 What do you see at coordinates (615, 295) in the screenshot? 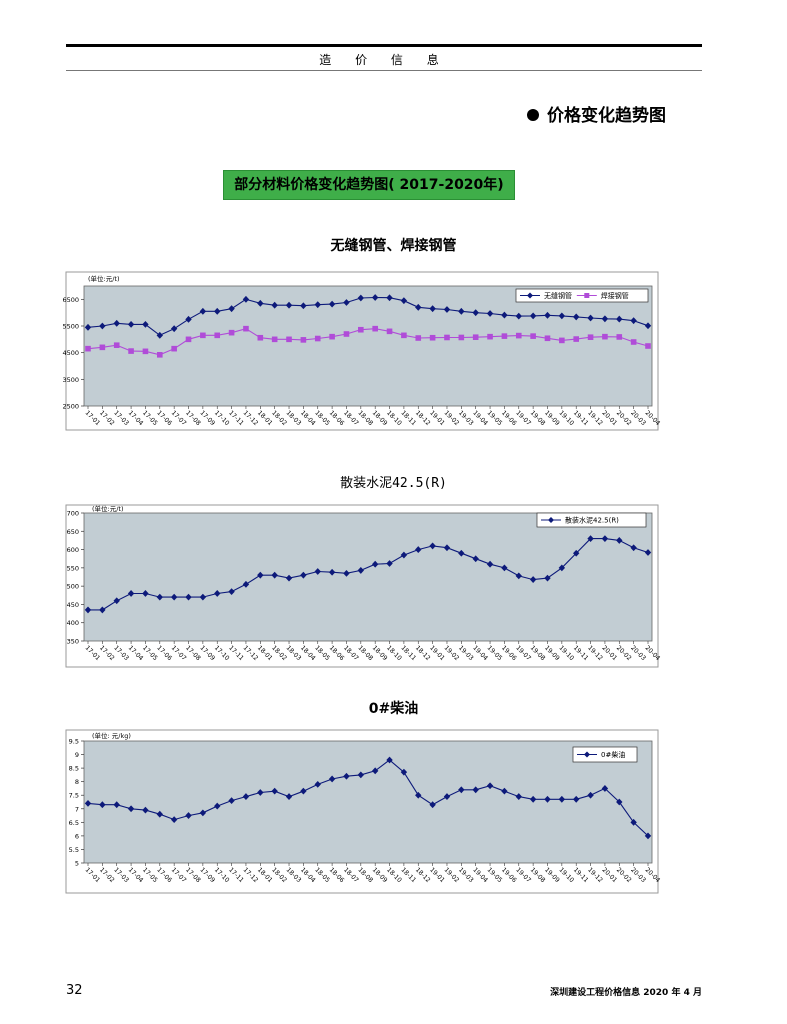
I see `legend-label: 焊接钢管` at bounding box center [615, 295].